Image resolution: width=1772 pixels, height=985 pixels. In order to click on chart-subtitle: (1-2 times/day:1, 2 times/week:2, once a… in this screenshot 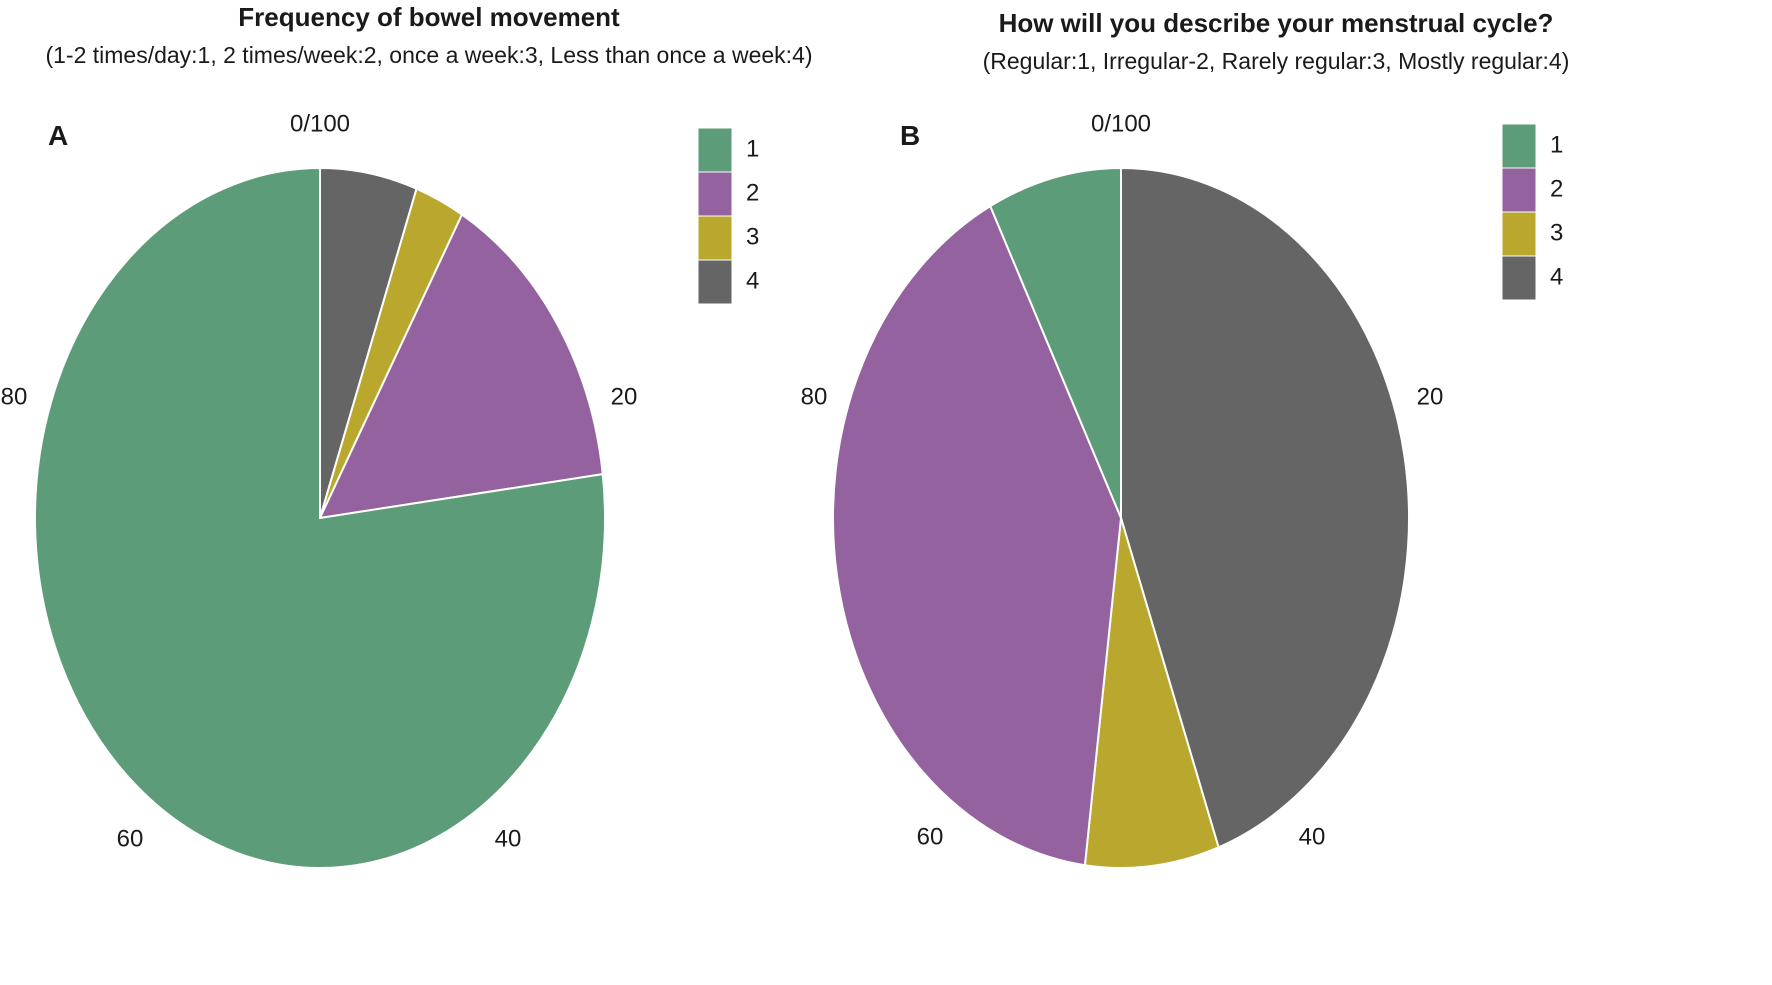, I will do `click(429, 55)`.